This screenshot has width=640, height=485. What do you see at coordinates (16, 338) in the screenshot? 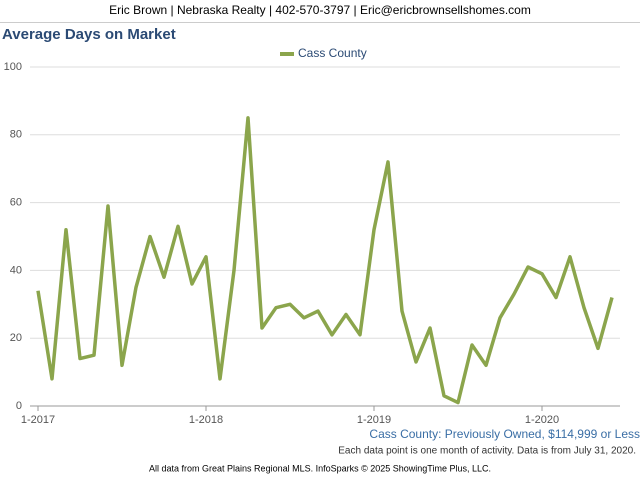
I see `y-tick-label: 20` at bounding box center [16, 338].